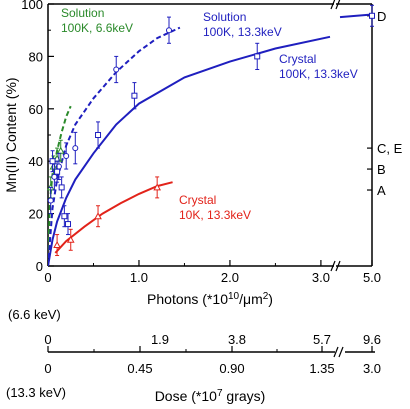 The height and width of the screenshot is (409, 410). I want to click on x-axis-label-part: 10, so click(234, 296).